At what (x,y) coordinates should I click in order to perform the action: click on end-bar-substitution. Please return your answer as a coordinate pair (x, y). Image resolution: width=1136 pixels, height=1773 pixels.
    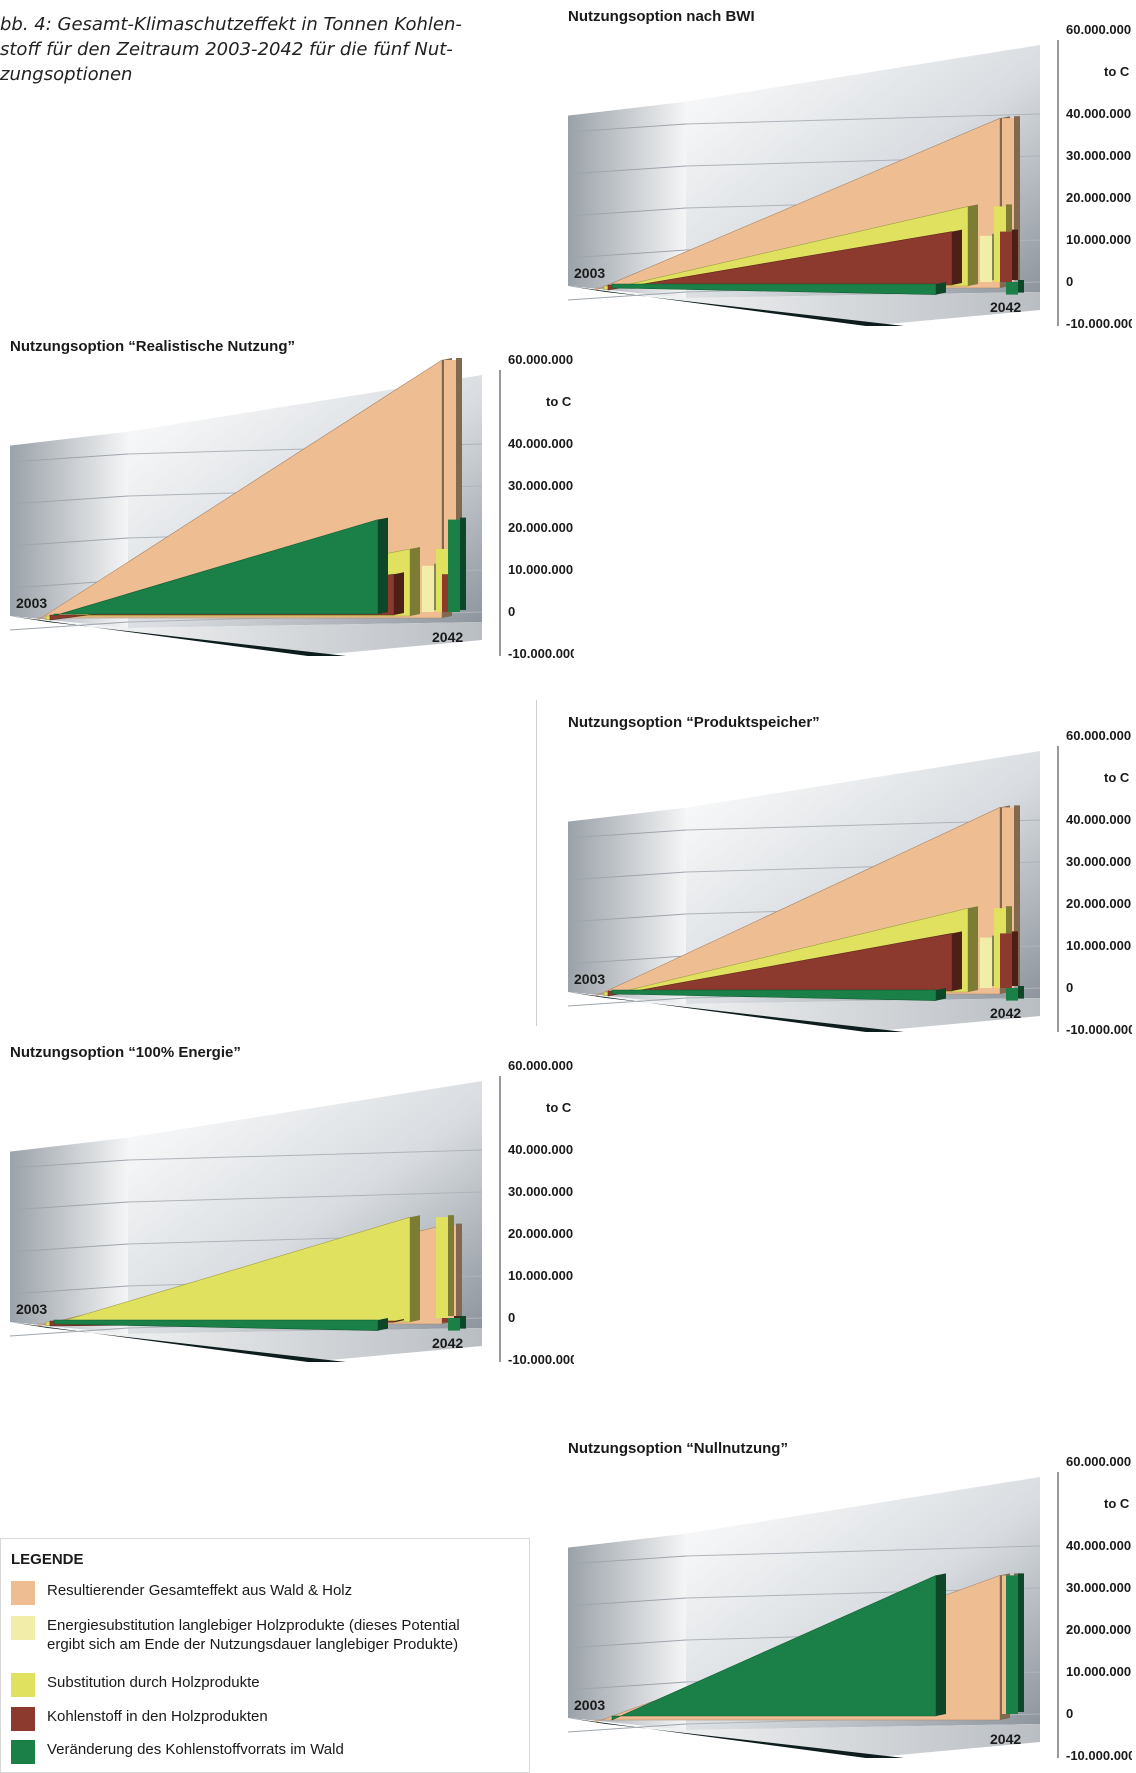
    Looking at the image, I should click on (442, 1267).